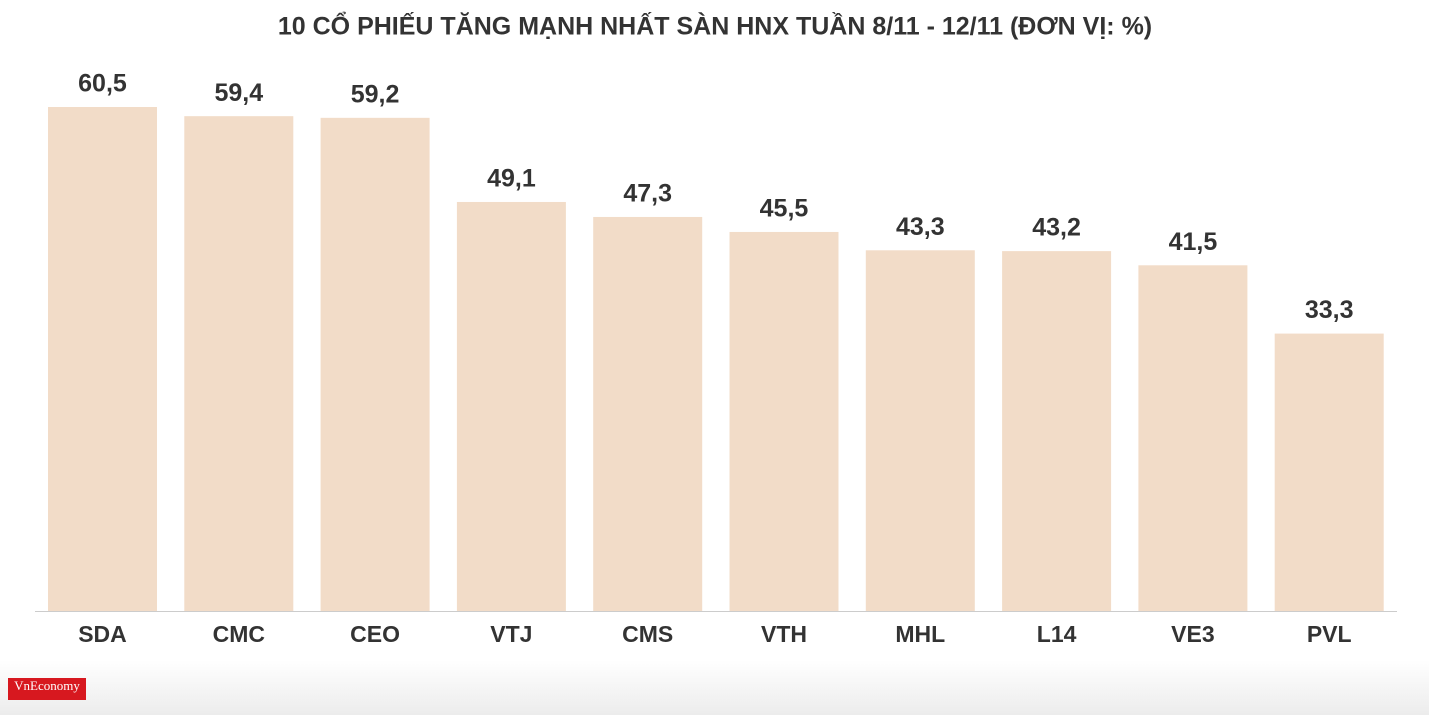 This screenshot has width=1429, height=715. I want to click on x-tick-label: VTH, so click(784, 634).